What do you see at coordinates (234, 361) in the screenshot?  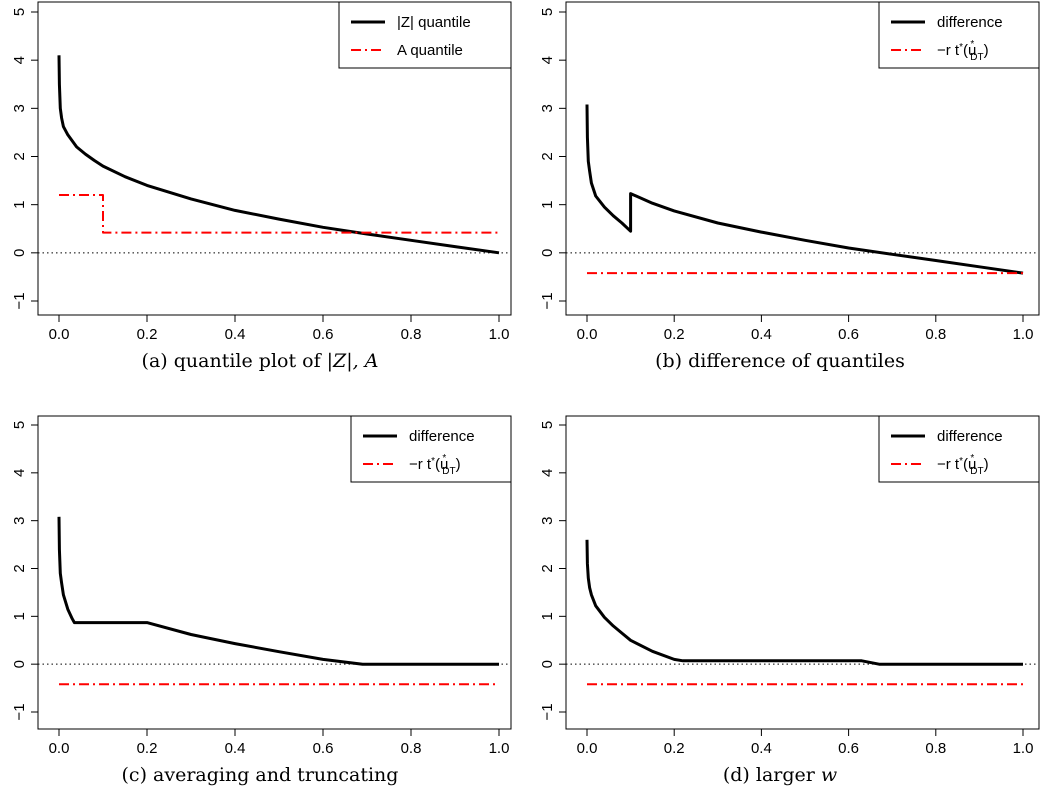 I see `caption-a-prefix: (a) quantile plot of` at bounding box center [234, 361].